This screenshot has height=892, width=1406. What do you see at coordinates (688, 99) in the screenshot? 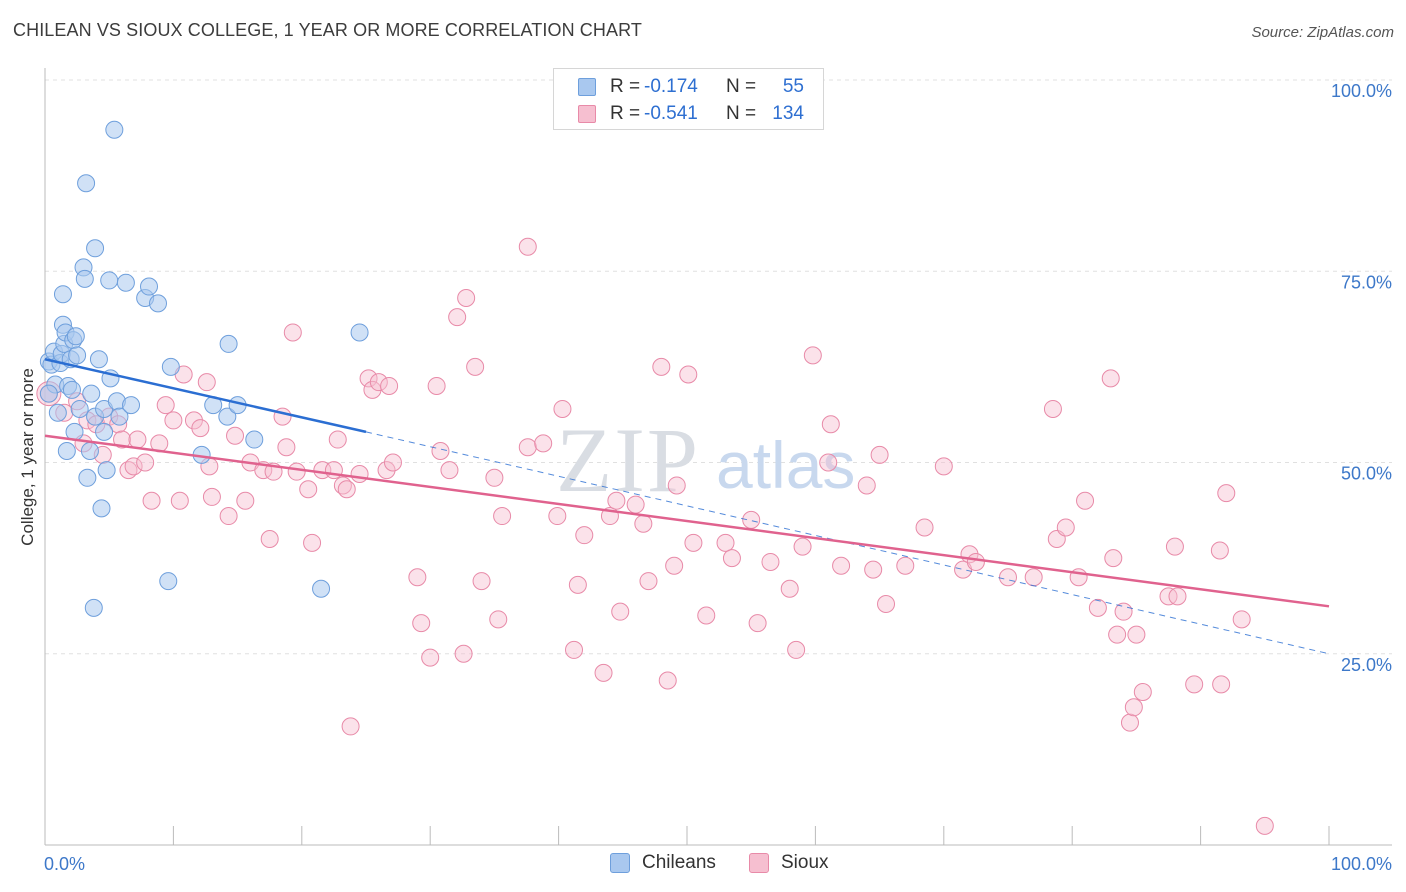
I see `correlation-legend: R = -0.174 N = 55 R = -0.541 N = 134` at bounding box center [688, 99].